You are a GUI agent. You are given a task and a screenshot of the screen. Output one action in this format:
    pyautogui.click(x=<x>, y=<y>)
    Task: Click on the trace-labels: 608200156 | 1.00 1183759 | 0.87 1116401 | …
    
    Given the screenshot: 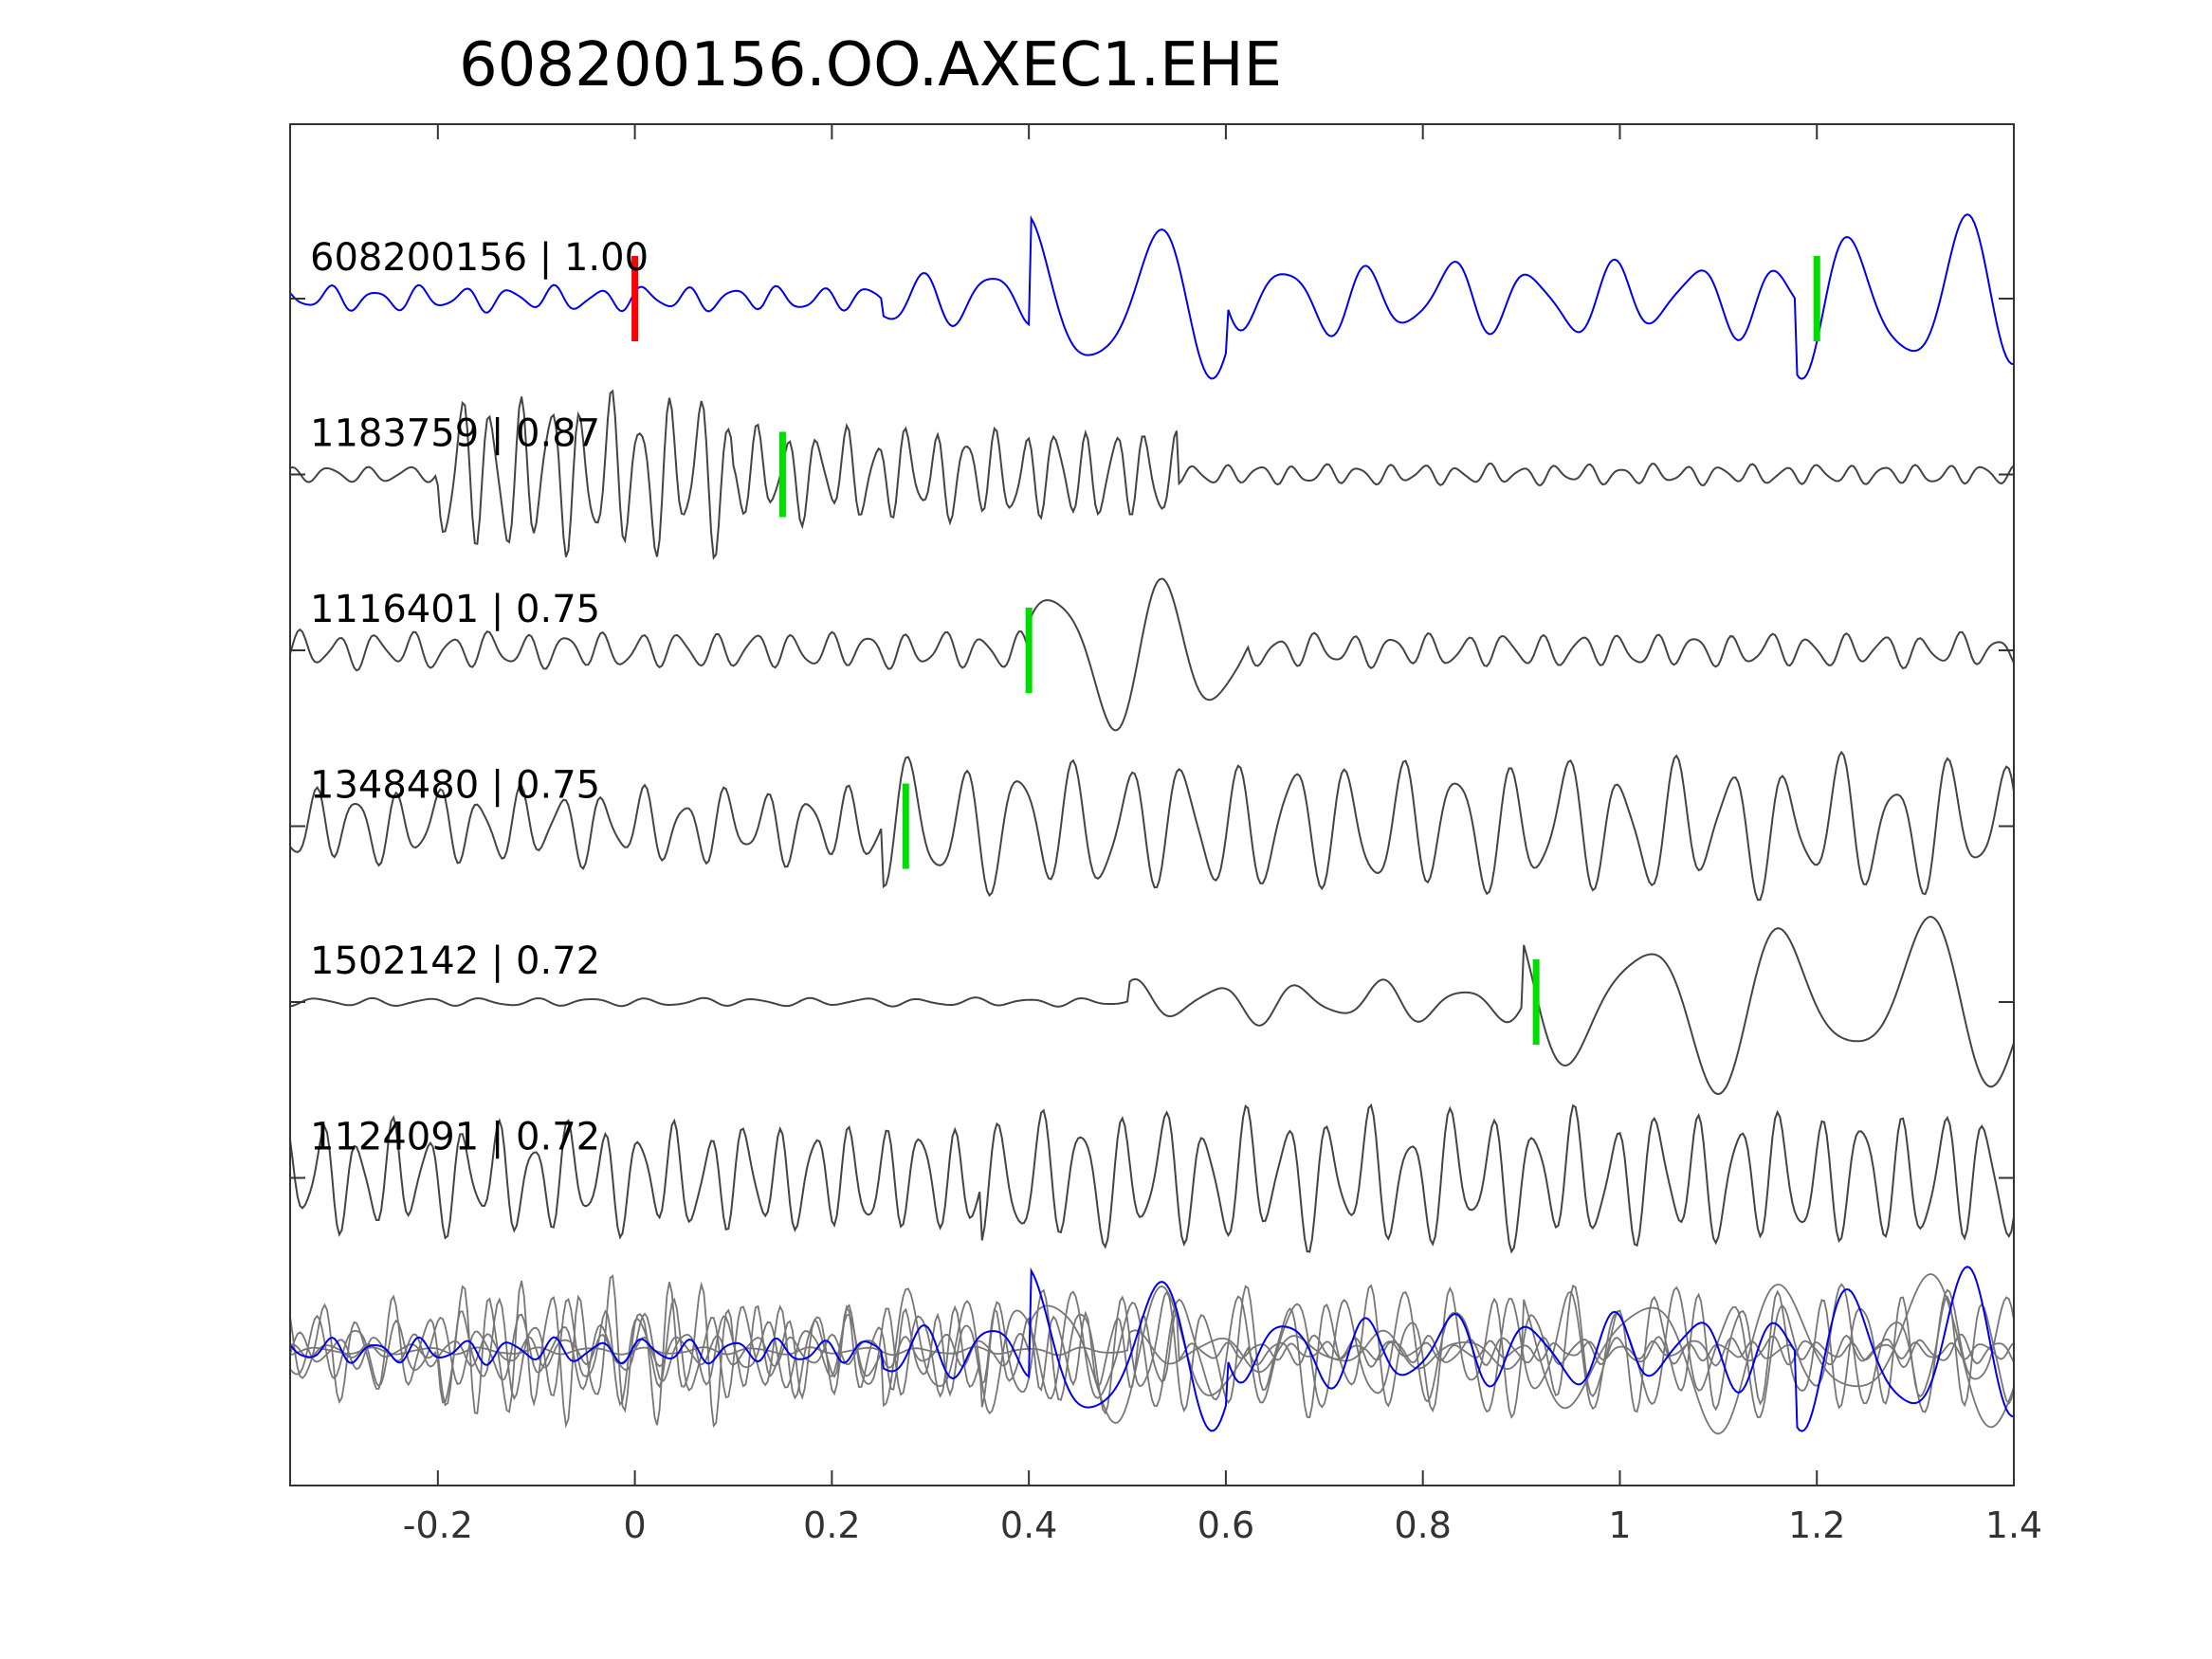 What is the action you would take?
    pyautogui.click(x=479, y=697)
    